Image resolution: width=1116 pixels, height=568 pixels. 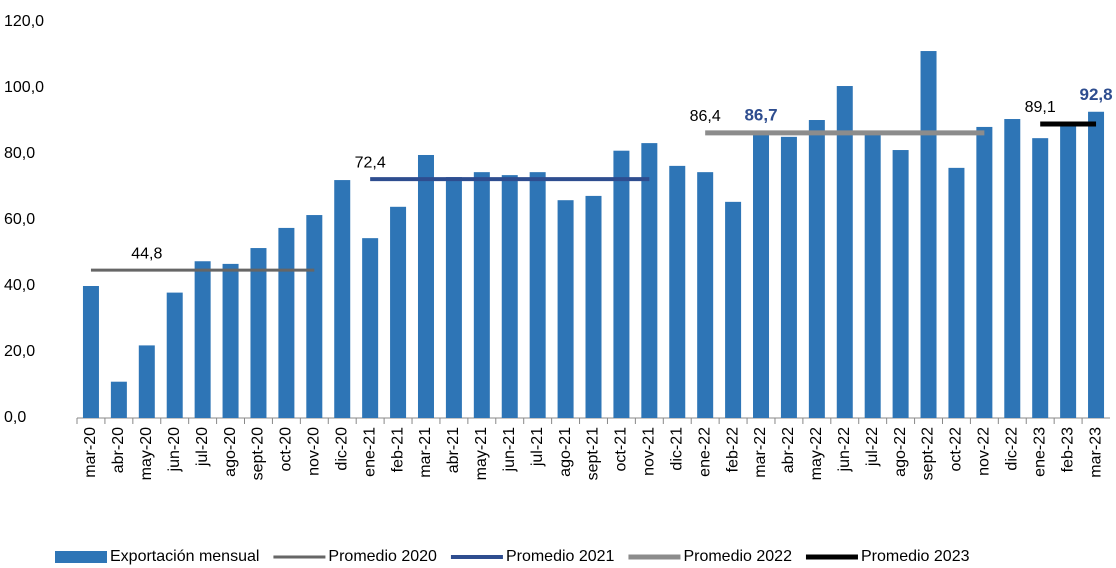 I want to click on x-tick-label: mar-22, so click(x=760, y=452).